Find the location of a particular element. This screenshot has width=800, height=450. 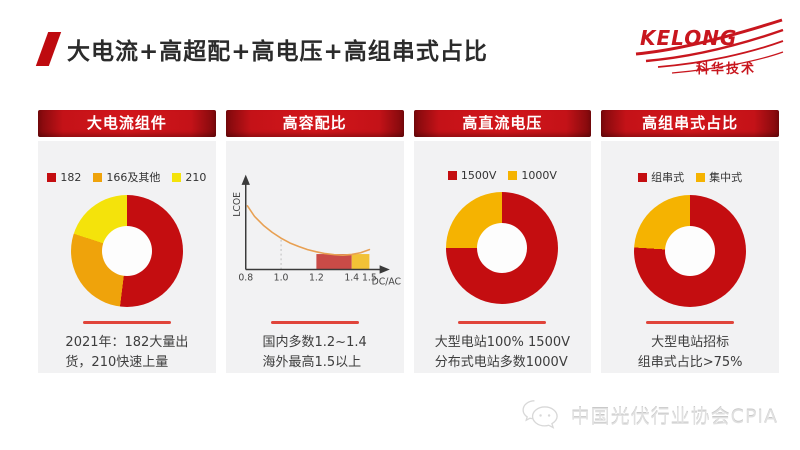

card-body: 组串式 集中式 大型电站招标 组串式占比>75% is located at coordinates (690, 257).